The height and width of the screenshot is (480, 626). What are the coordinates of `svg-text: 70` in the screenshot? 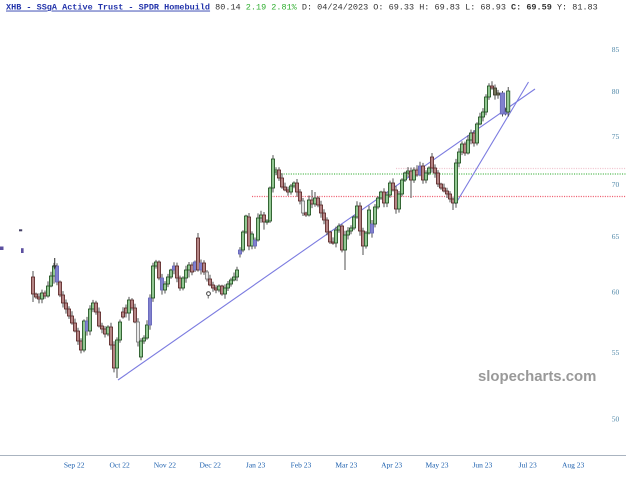 It's located at (616, 184).